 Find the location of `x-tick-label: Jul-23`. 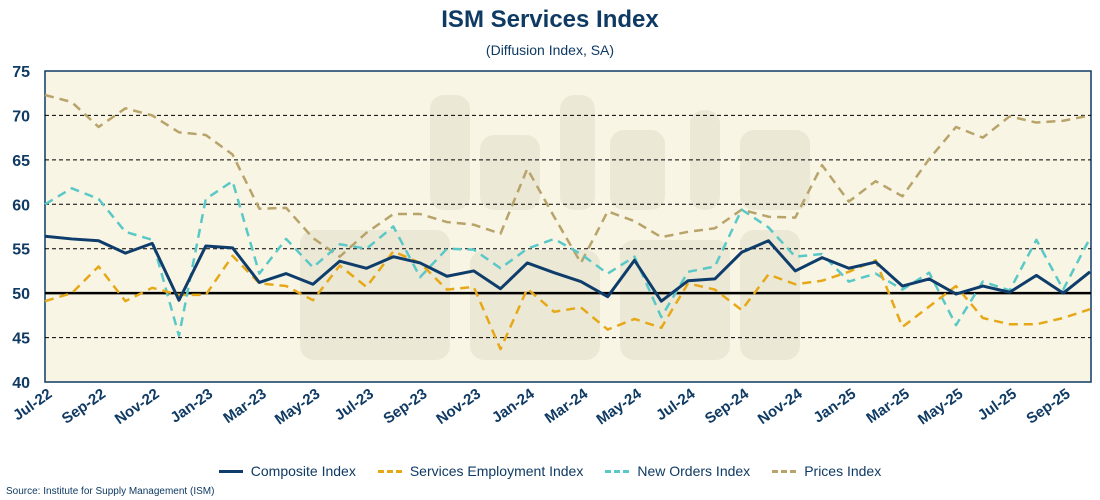

x-tick-label: Jul-23 is located at coordinates (354, 404).